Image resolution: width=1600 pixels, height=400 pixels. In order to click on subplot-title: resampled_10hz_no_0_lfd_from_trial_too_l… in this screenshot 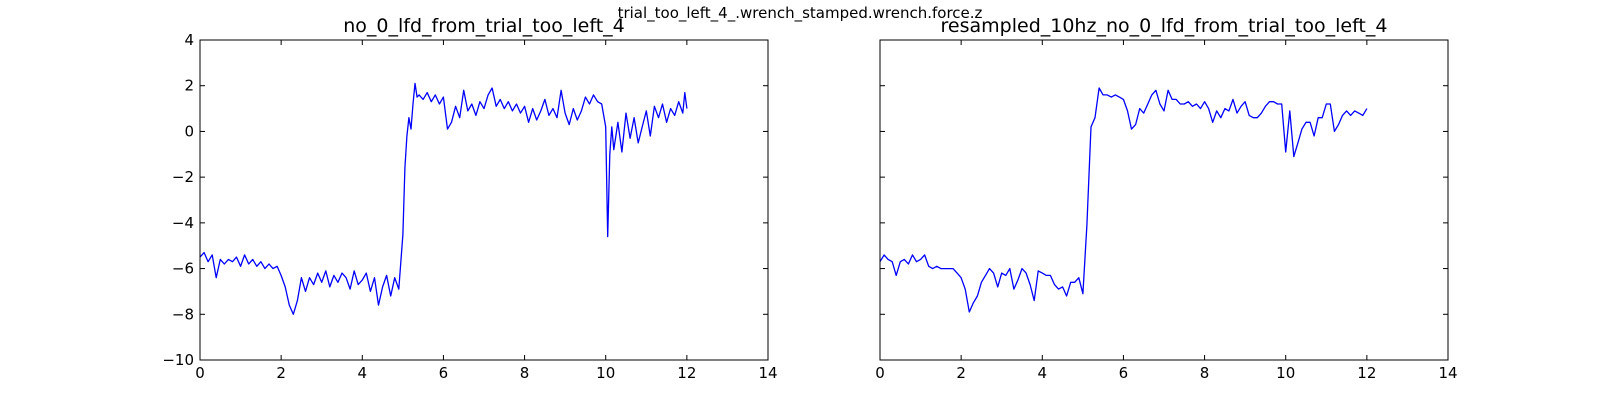, I will do `click(1164, 26)`.